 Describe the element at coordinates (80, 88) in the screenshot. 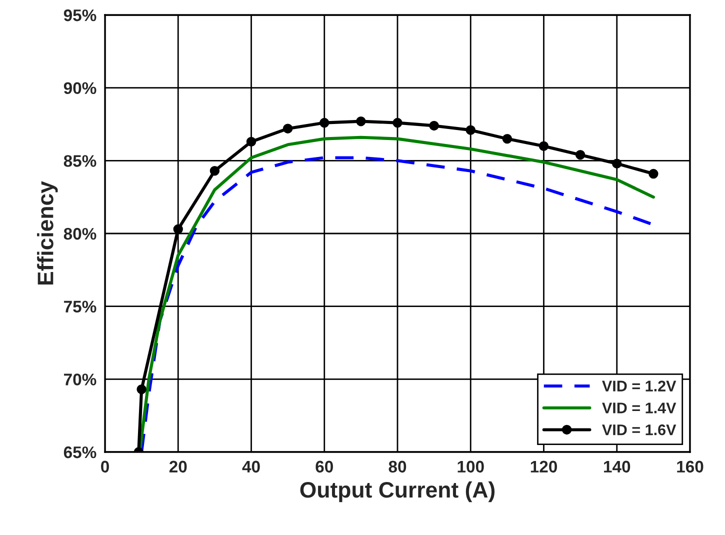

I see `y-tick-label: 90%` at that location.